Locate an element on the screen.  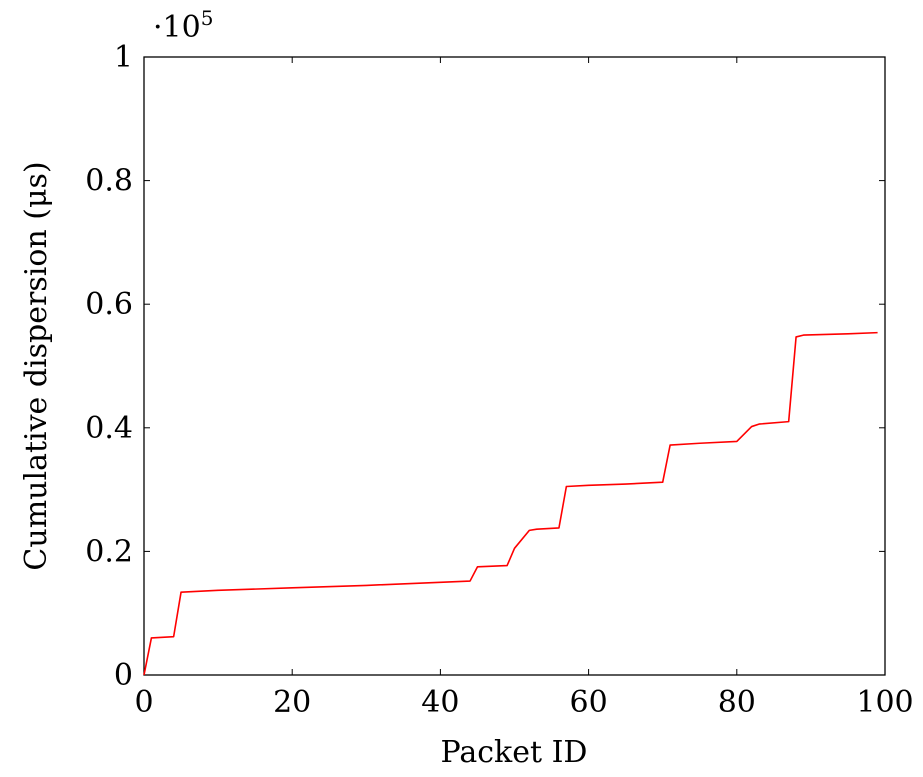
x-tick-label: 80 is located at coordinates (737, 702).